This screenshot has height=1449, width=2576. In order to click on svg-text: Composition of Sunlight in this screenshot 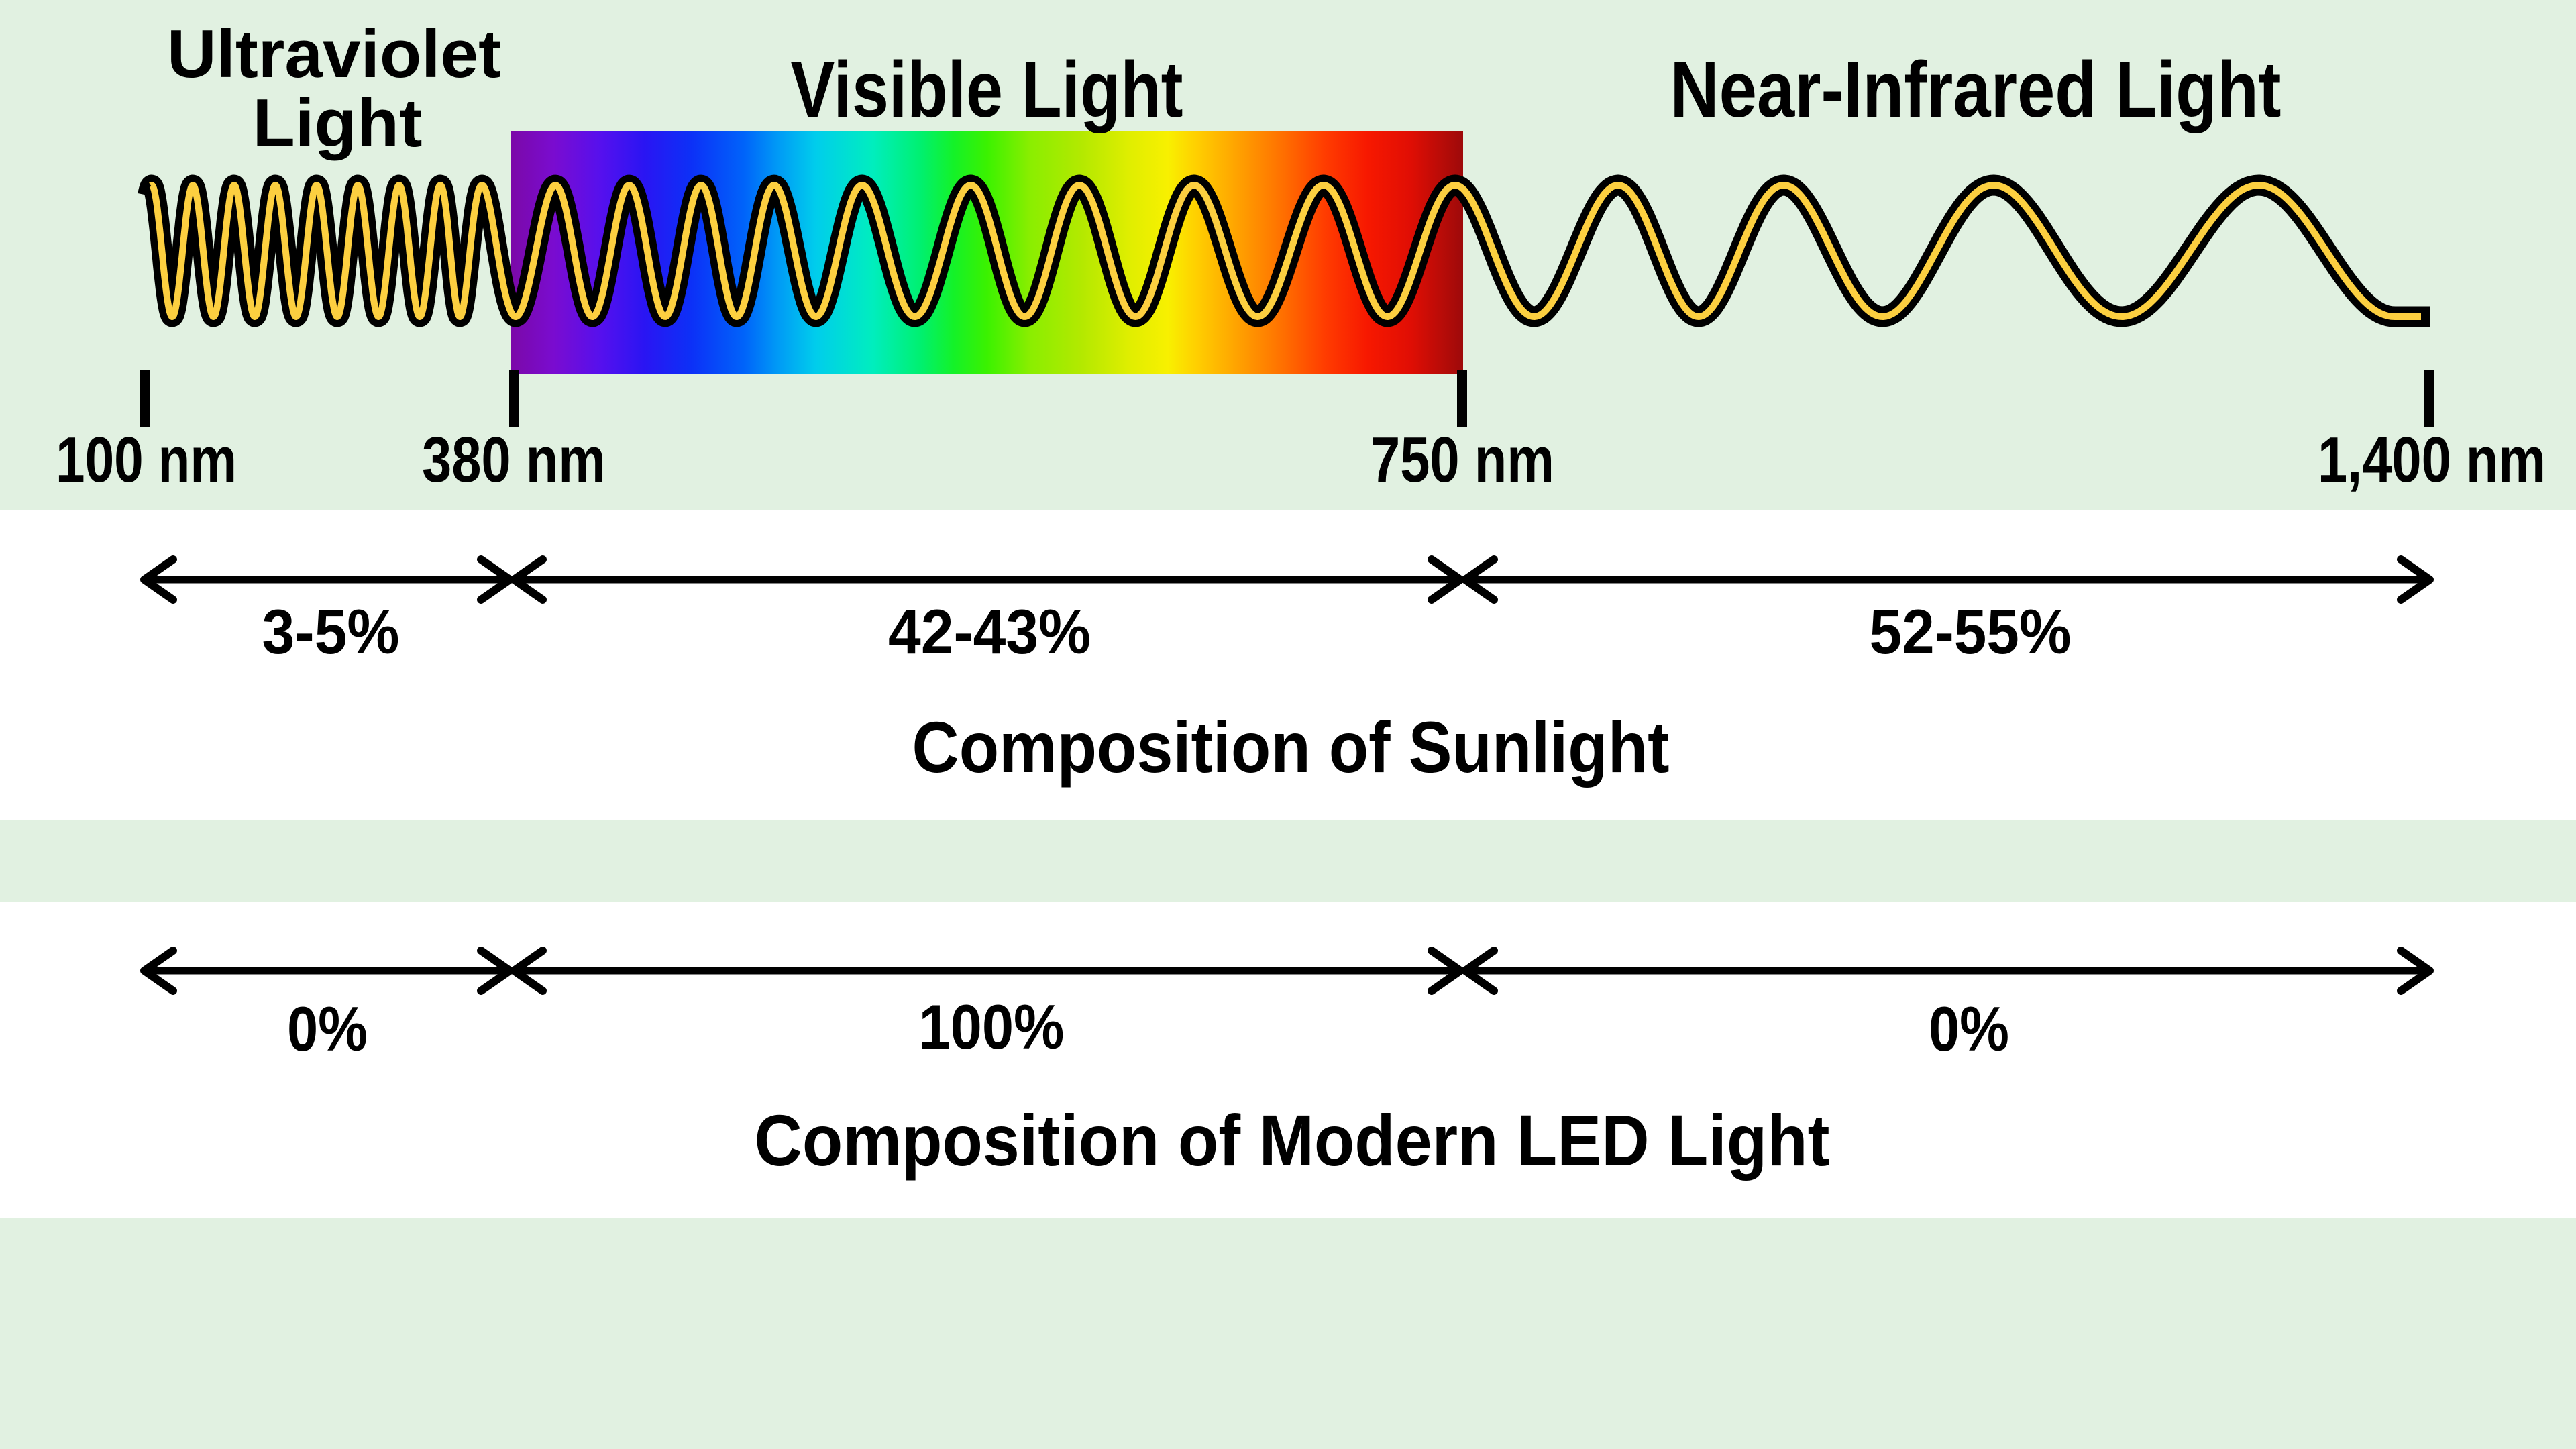, I will do `click(1291, 747)`.